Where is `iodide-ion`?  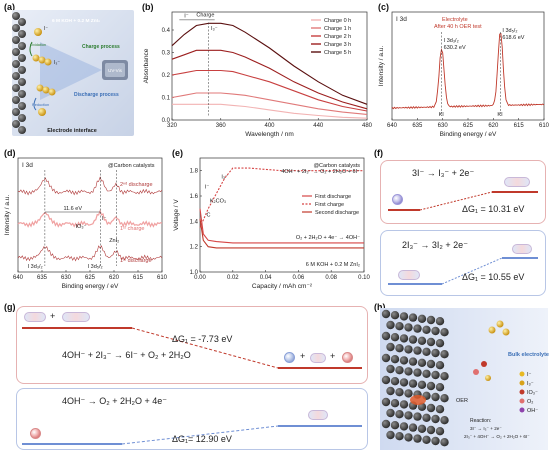
iodide-ion is located at coordinates (38, 32).